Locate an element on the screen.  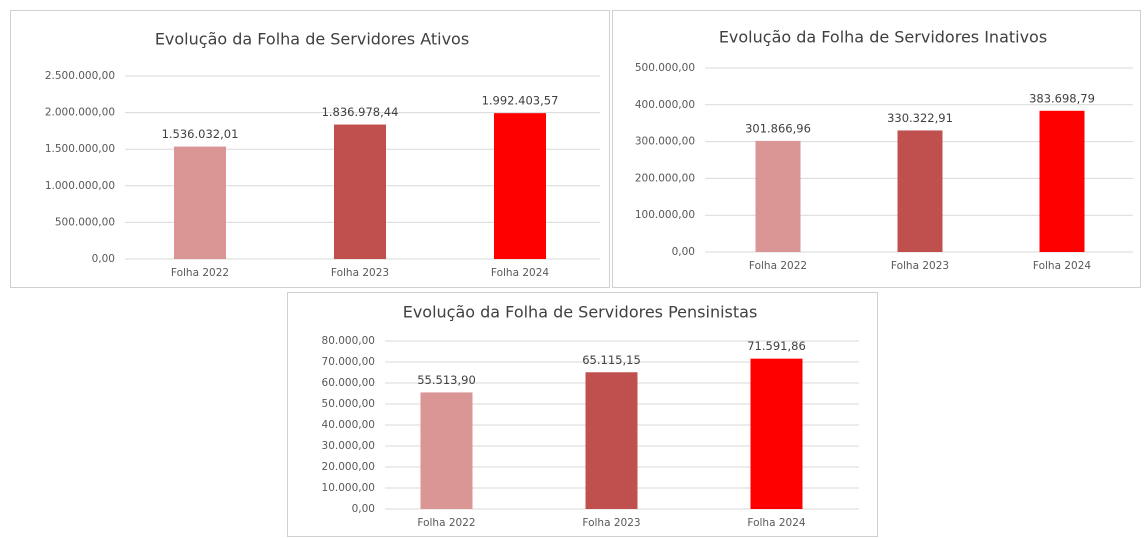
y-tick-label: 70.000,00 is located at coordinates (348, 362).